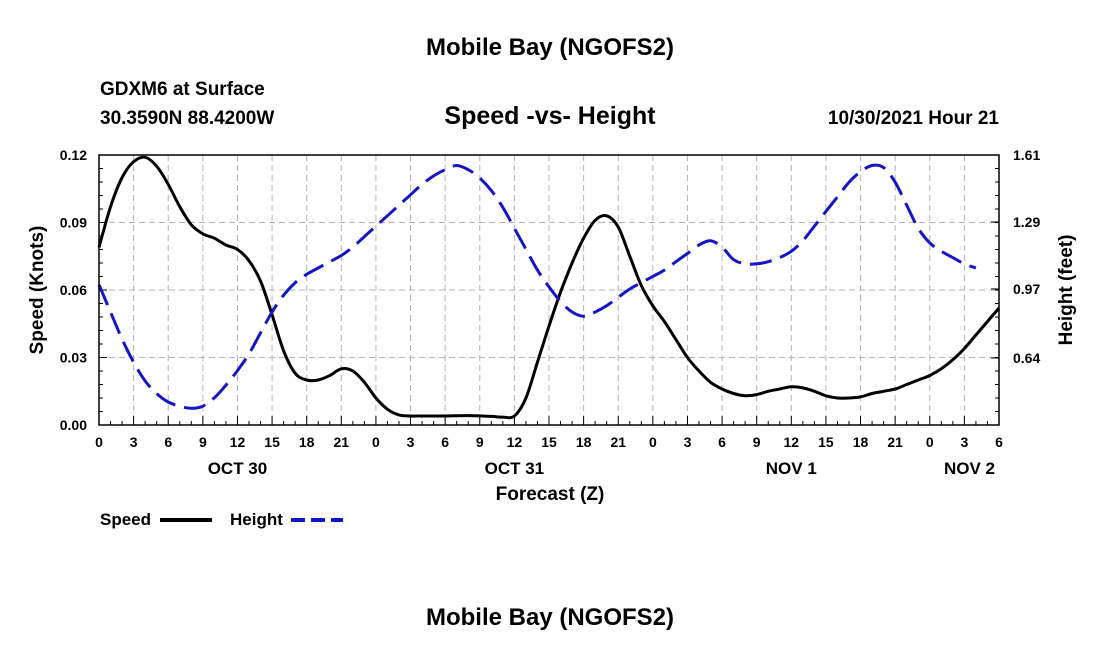 The image size is (1100, 650). Describe the element at coordinates (1026, 155) in the screenshot. I see `y-right-tick-label: 1.61` at that location.